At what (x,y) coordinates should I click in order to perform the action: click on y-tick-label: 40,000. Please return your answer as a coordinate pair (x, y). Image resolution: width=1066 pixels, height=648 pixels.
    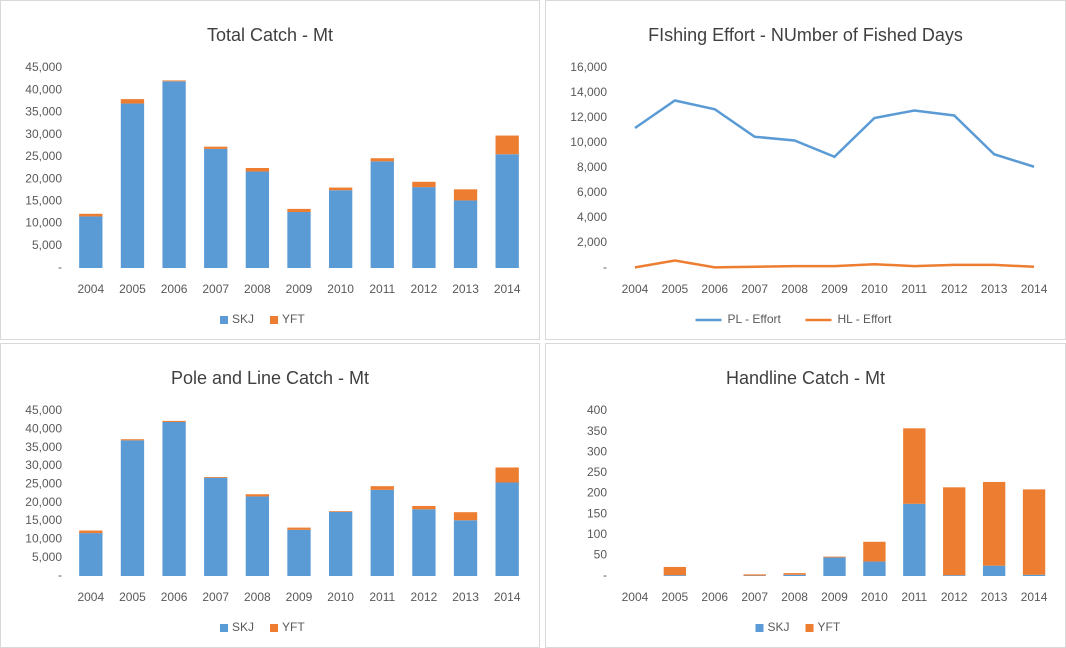
    Looking at the image, I should click on (43, 429).